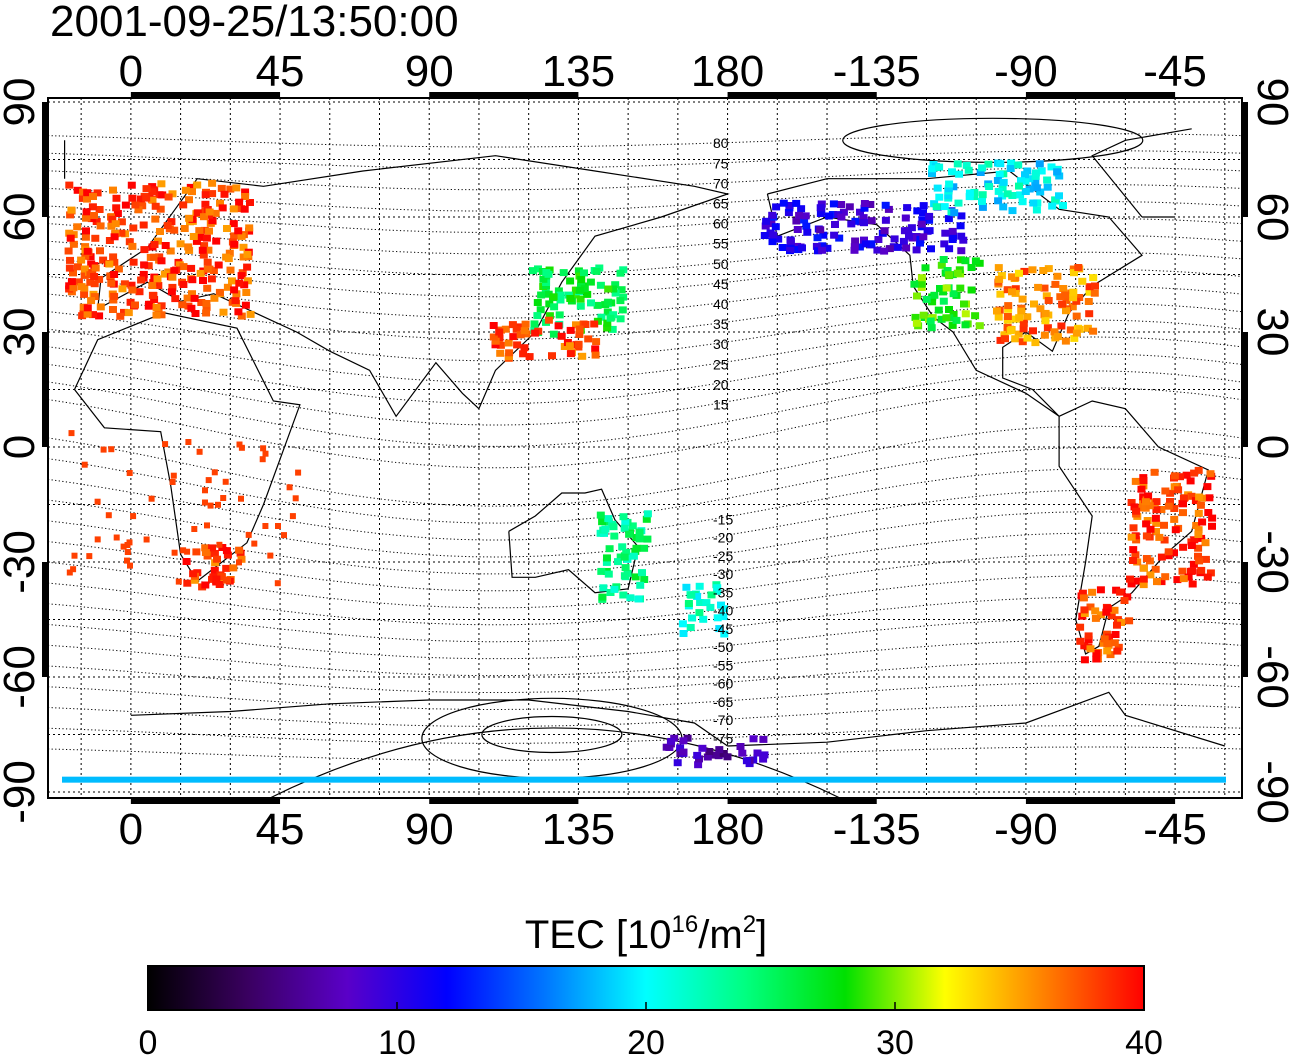 This screenshot has width=1292, height=1062. I want to click on lat-tick-left: 90, so click(22, 102).